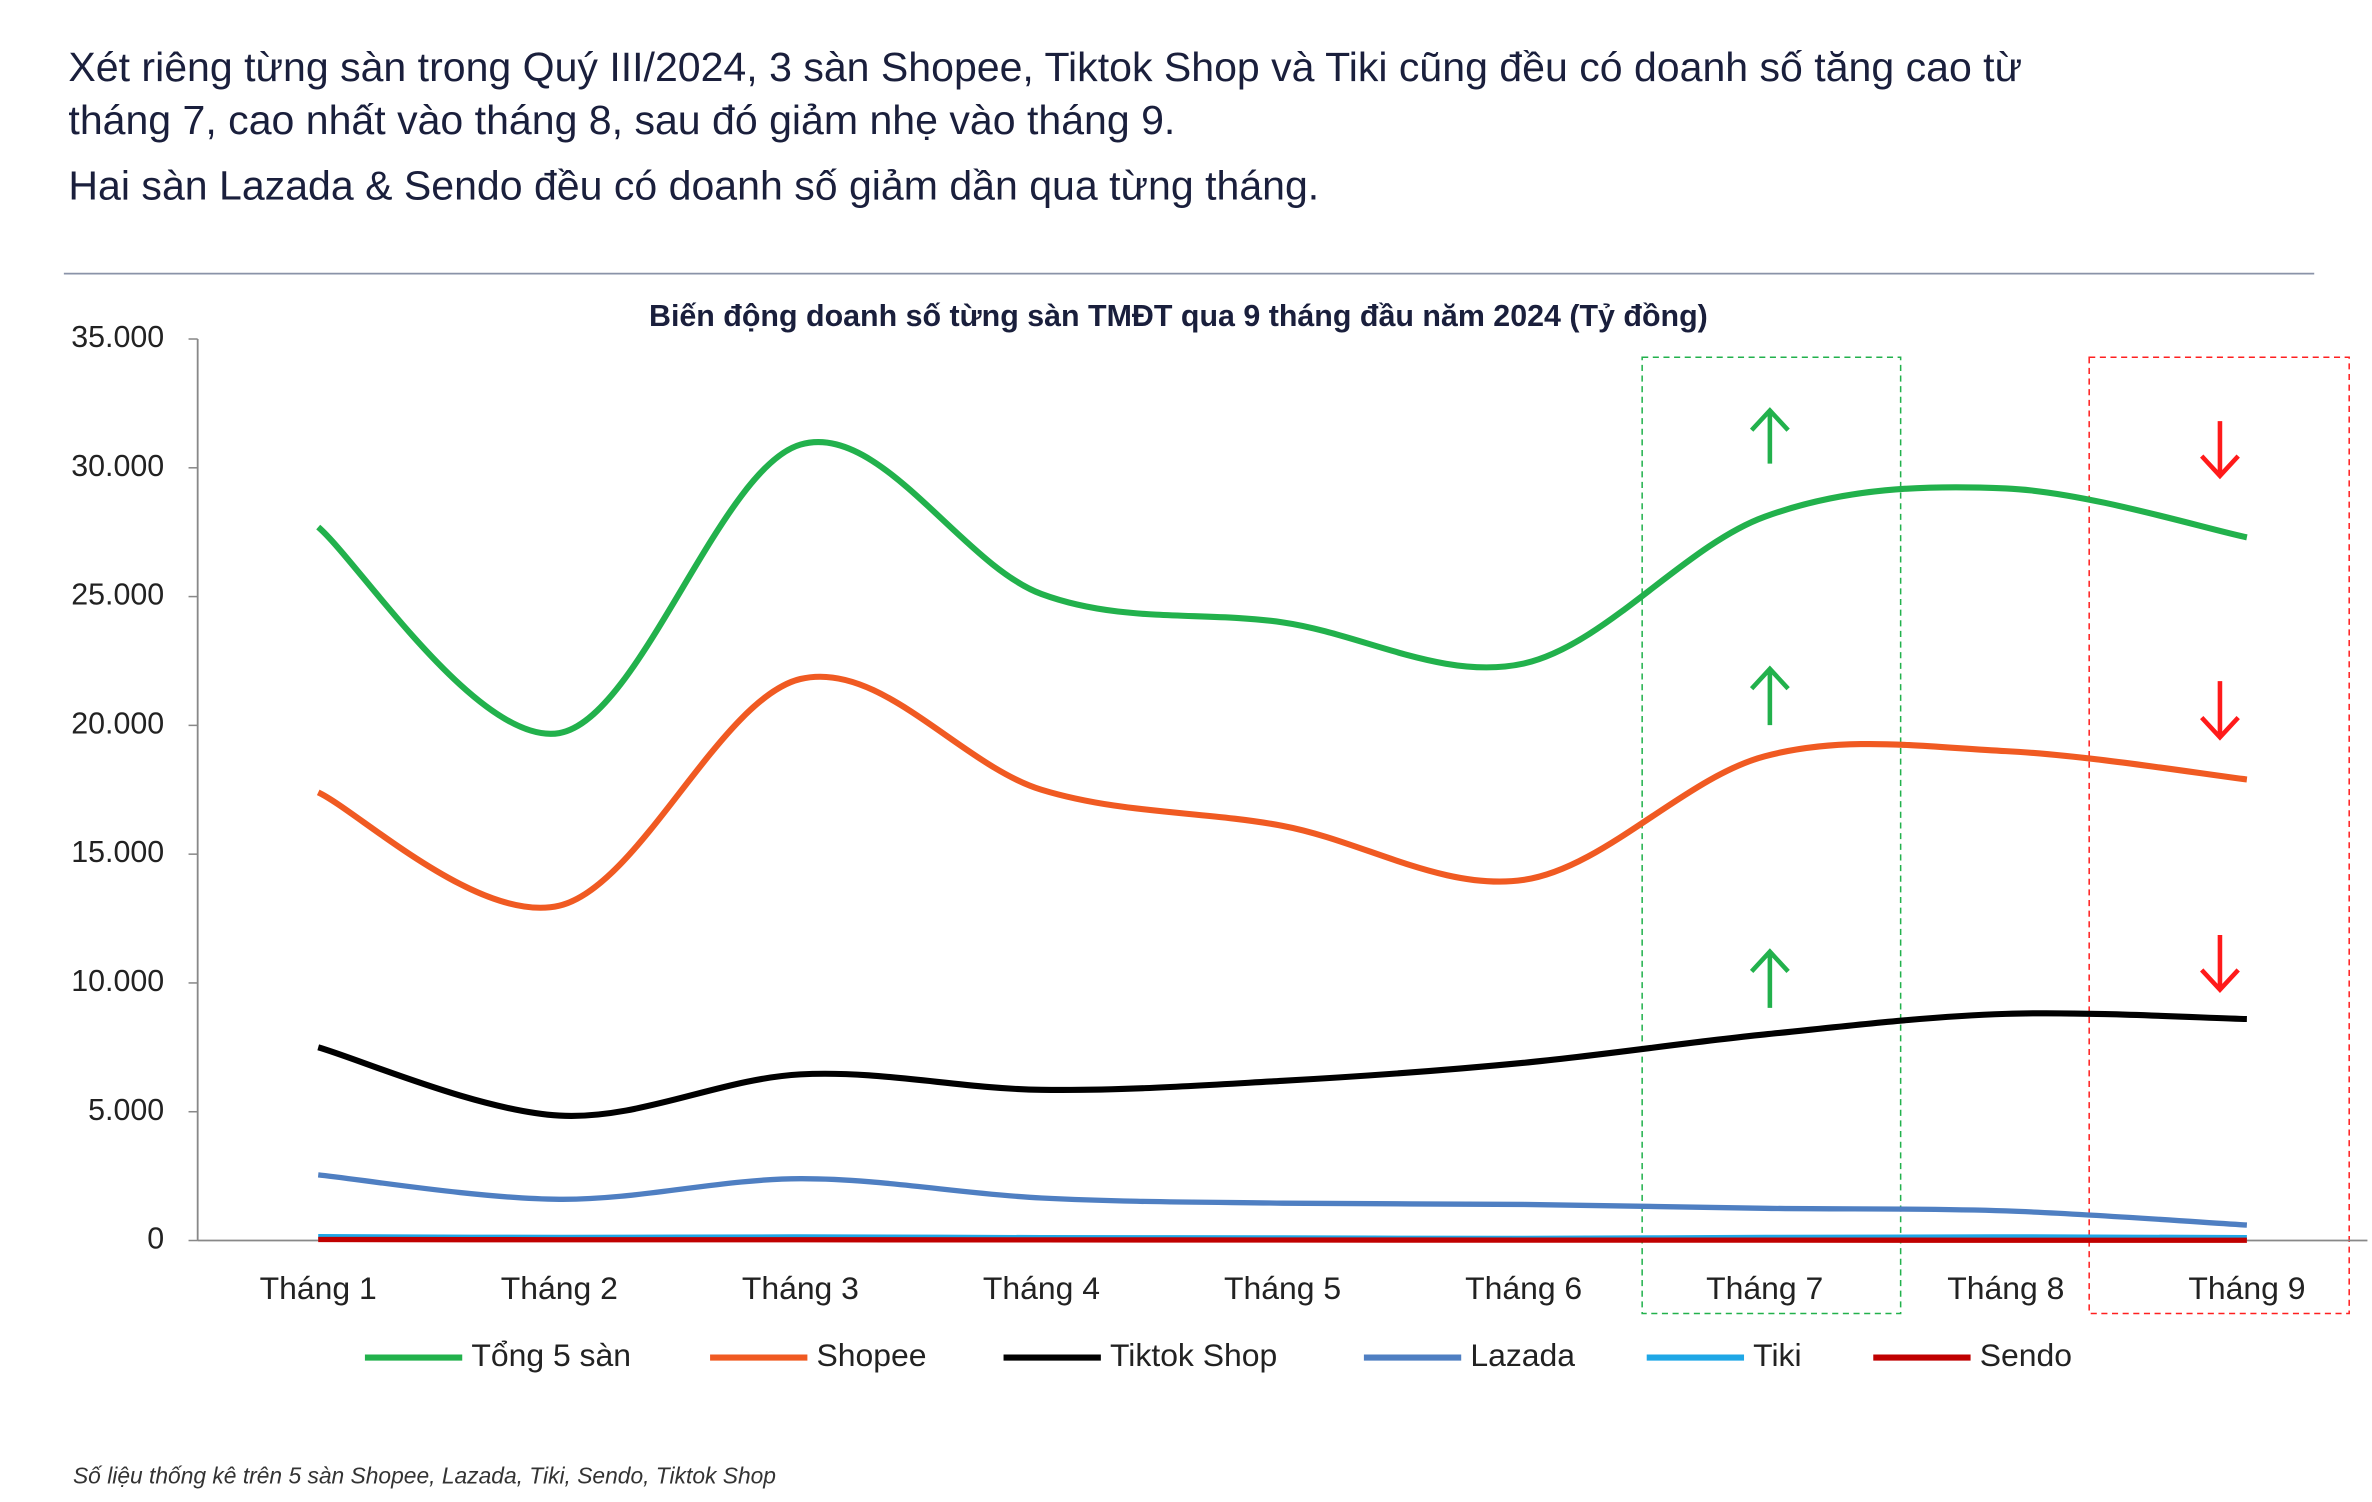 The height and width of the screenshot is (1502, 2372). I want to click on y-tick-label: 0, so click(155, 1239).